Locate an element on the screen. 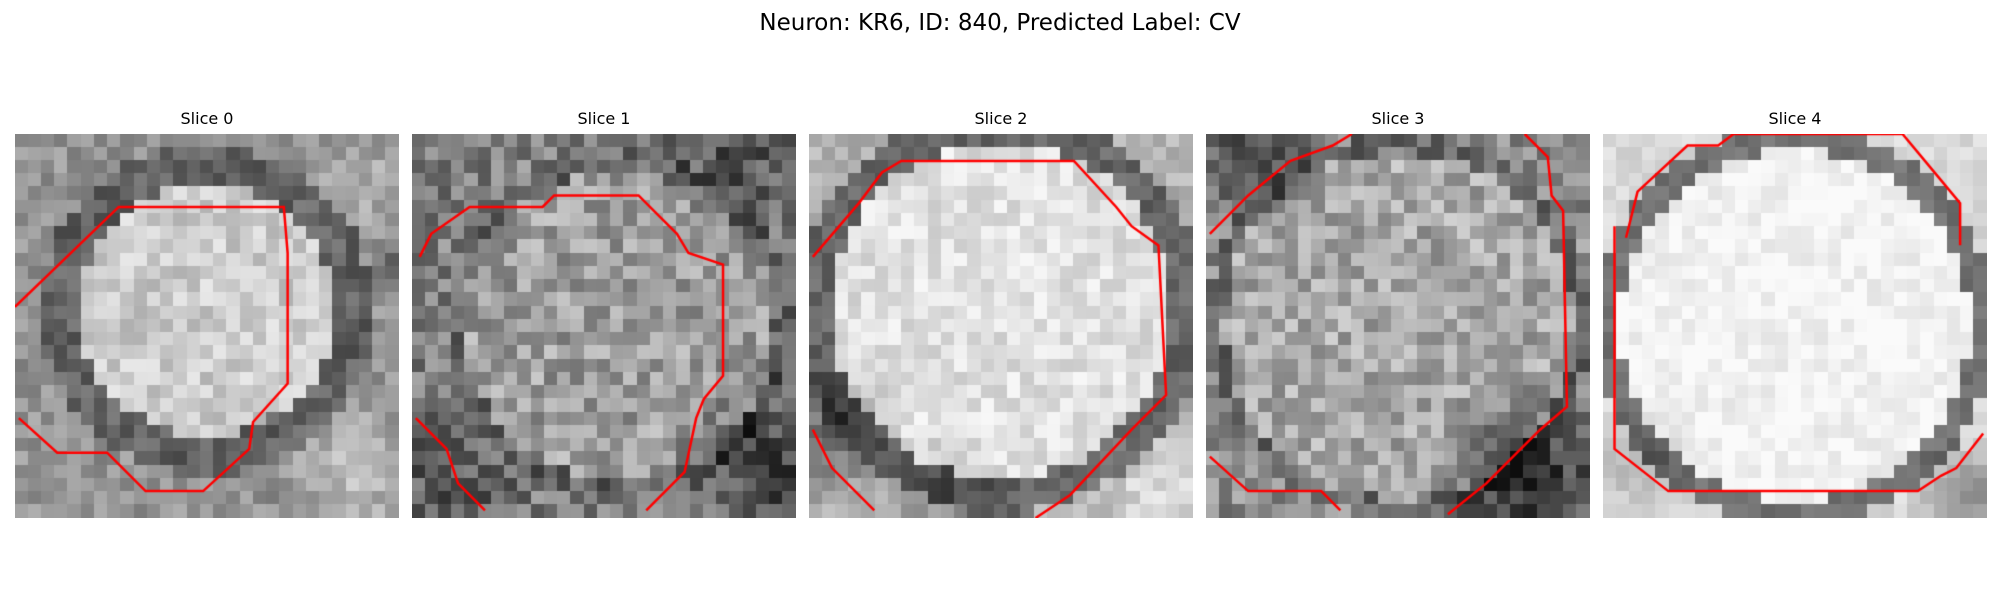  slice-panel-2: Slice 2 is located at coordinates (1001, 313).